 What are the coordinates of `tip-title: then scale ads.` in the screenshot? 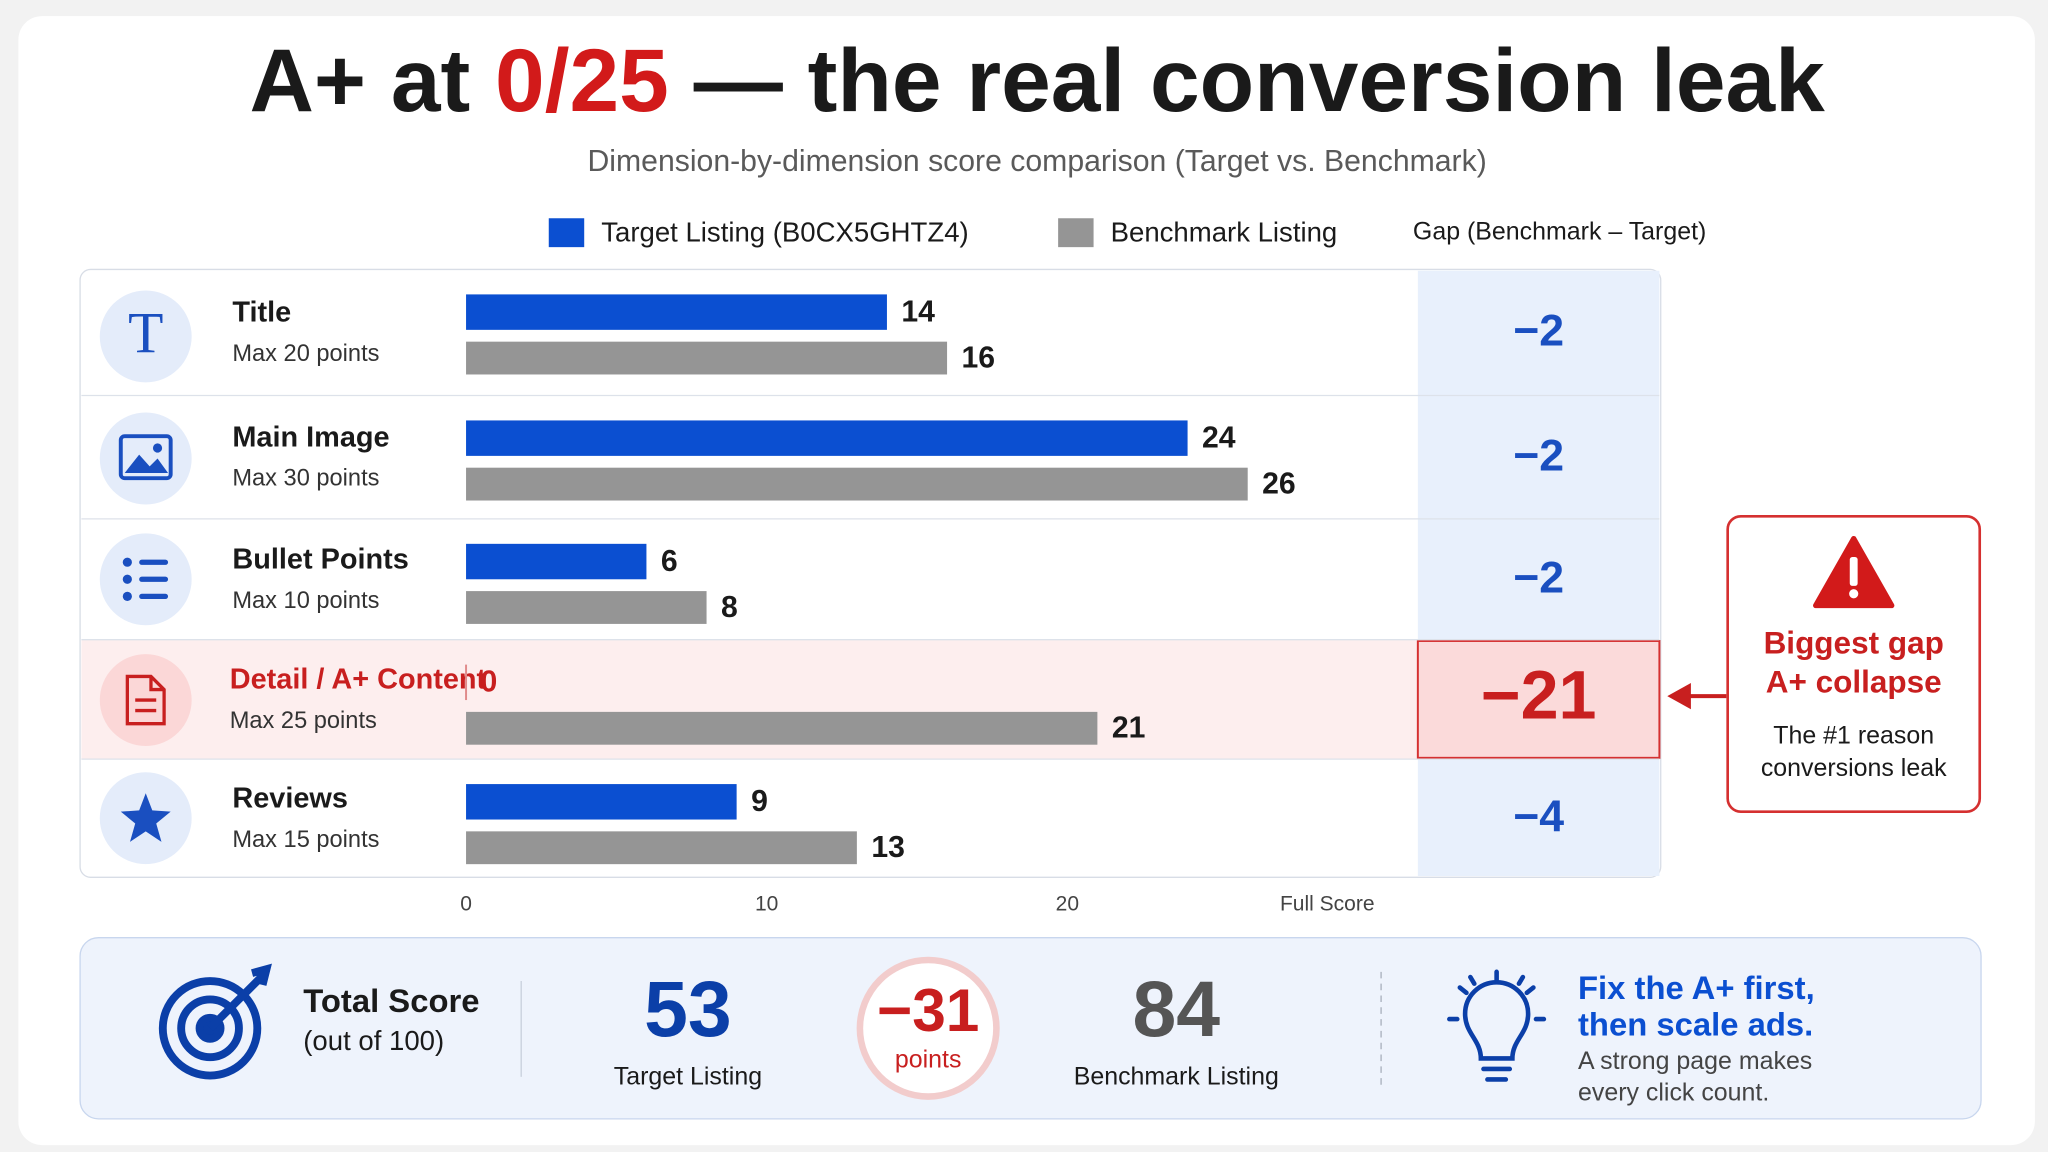 It's located at (1695, 1024).